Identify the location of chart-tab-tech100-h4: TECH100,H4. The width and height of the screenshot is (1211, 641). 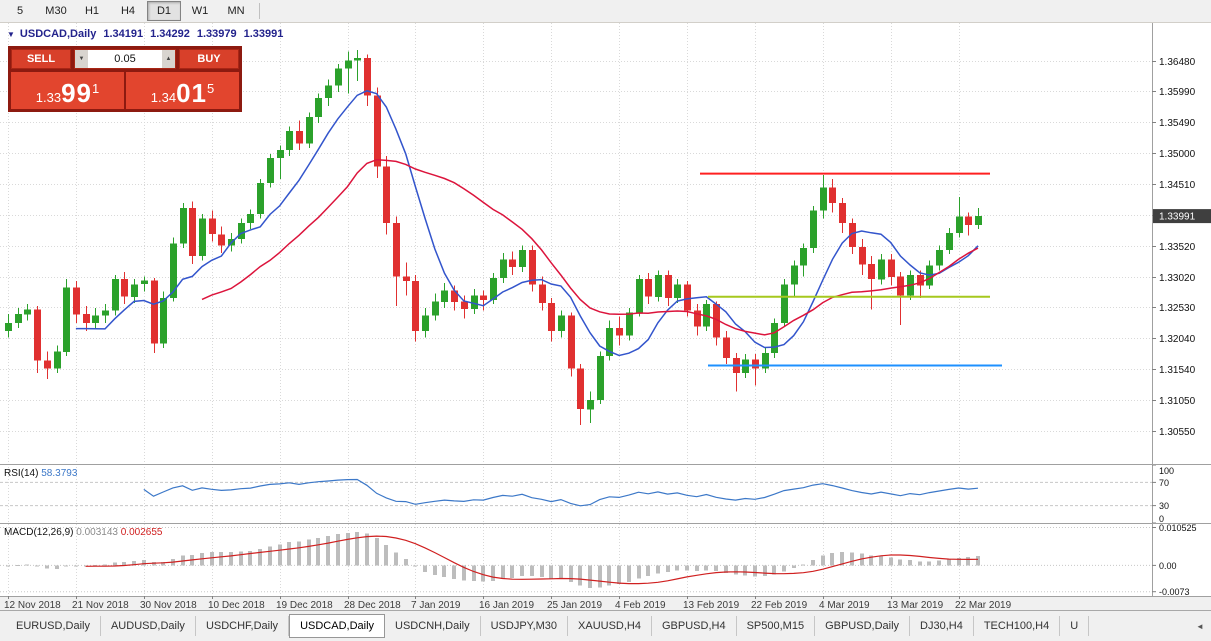
(1017, 626).